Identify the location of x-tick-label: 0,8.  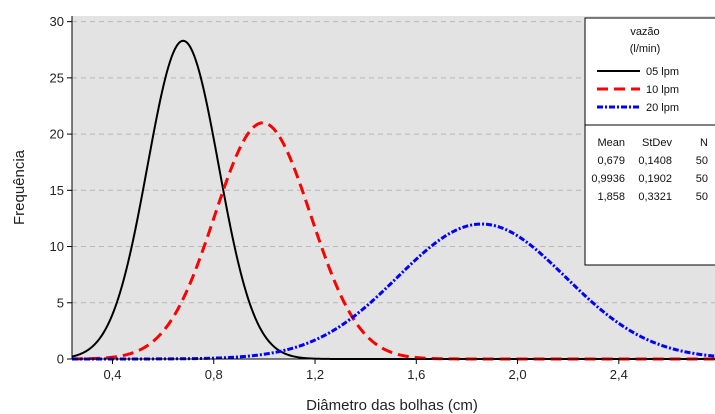
(214, 374).